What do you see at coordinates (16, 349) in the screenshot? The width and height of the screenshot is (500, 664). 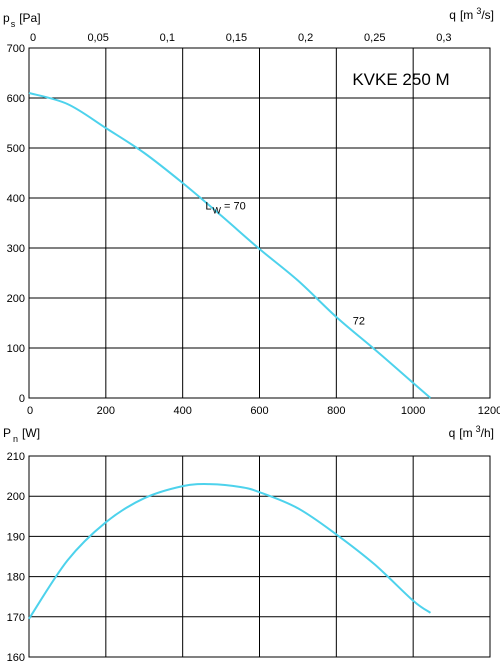 I see `top-y-tick-label: 100` at bounding box center [16, 349].